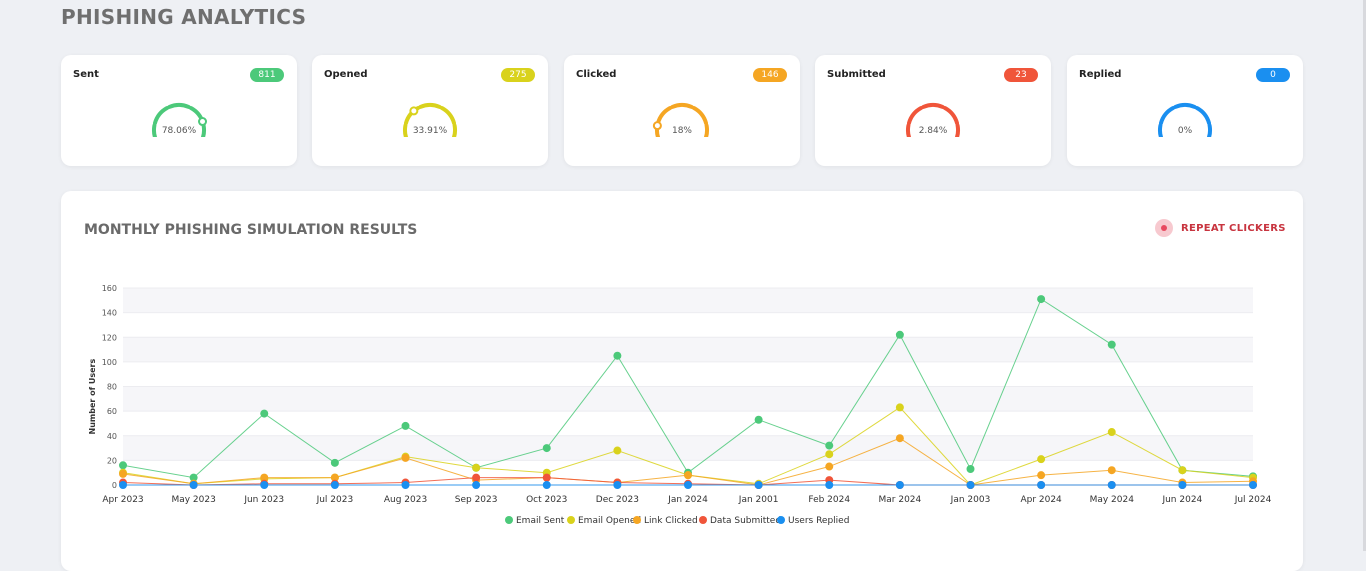 The width and height of the screenshot is (1366, 571). Describe the element at coordinates (180, 120) in the screenshot. I see `gauge-icon: 78.06%` at that location.